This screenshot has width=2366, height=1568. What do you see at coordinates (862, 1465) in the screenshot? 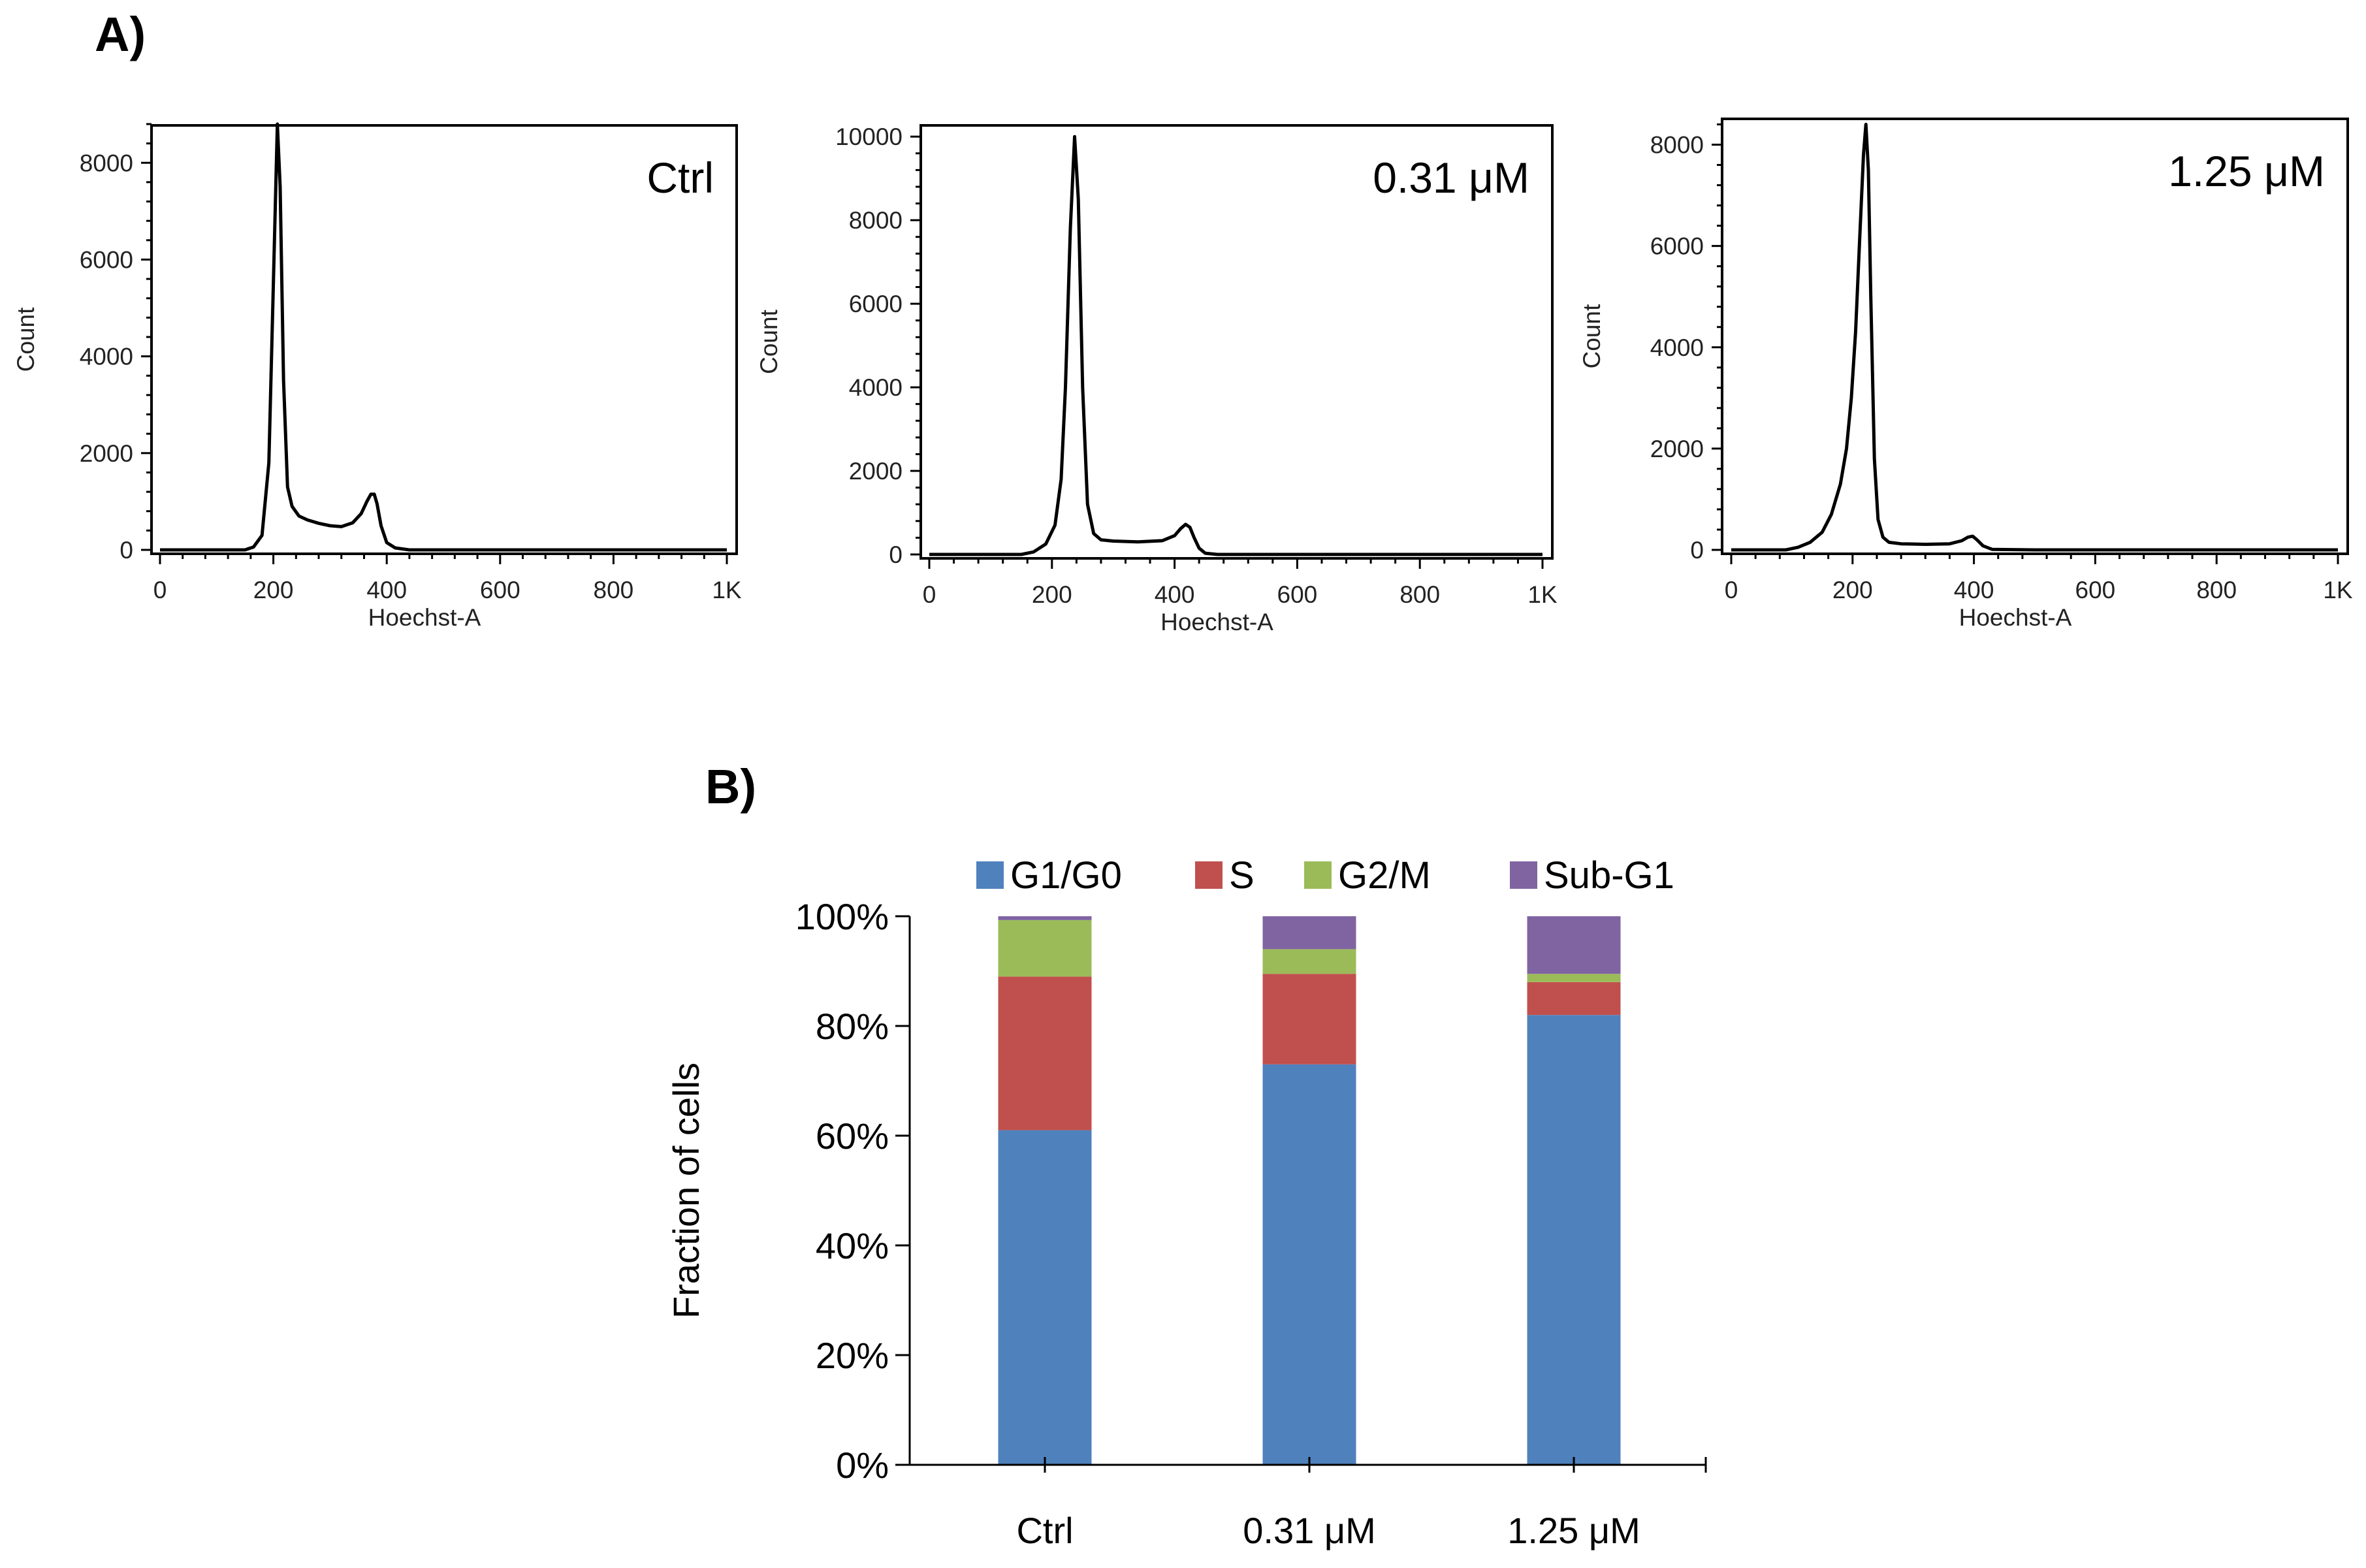
I see `y-tick-label: 0%` at bounding box center [862, 1465].